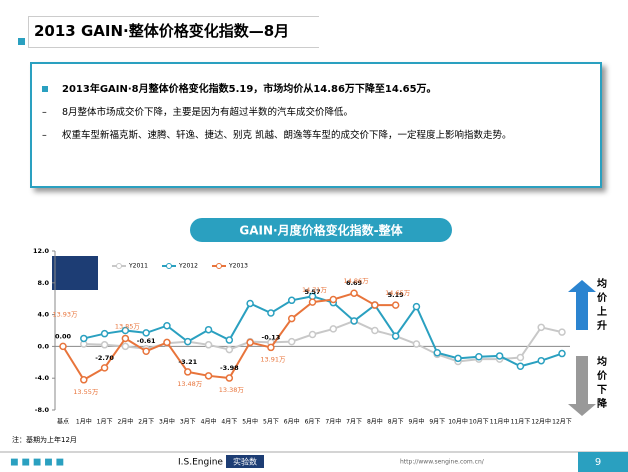 The image size is (628, 472). I want to click on legend-label: Y2012, so click(188, 266).